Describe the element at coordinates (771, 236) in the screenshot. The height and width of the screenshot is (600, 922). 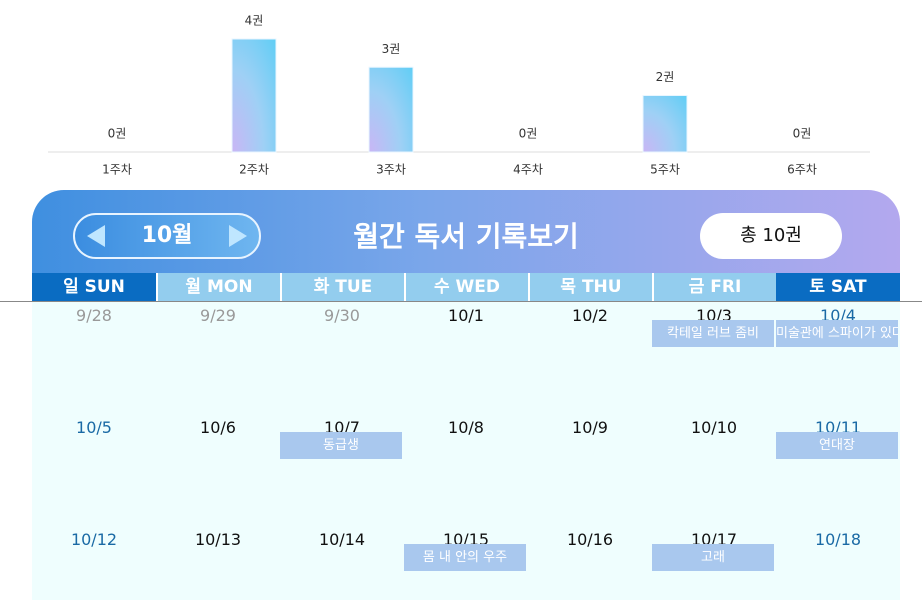
I see `total-books: 총 10권` at that location.